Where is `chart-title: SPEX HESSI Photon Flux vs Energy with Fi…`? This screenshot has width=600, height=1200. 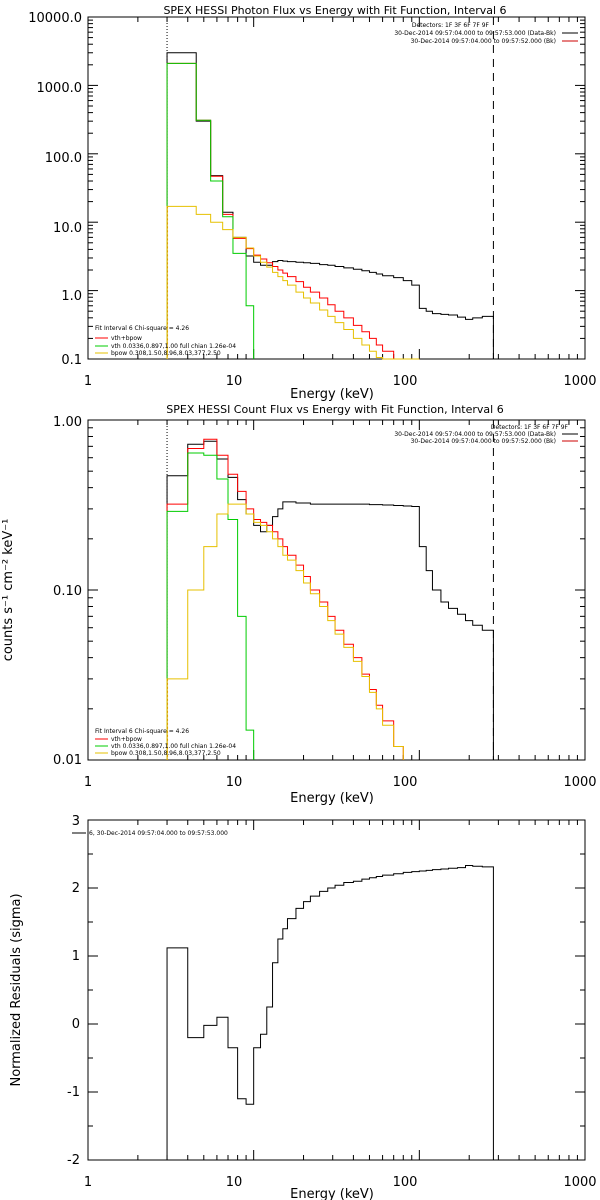 chart-title: SPEX HESSI Photon Flux vs Energy with Fi… is located at coordinates (334, 10).